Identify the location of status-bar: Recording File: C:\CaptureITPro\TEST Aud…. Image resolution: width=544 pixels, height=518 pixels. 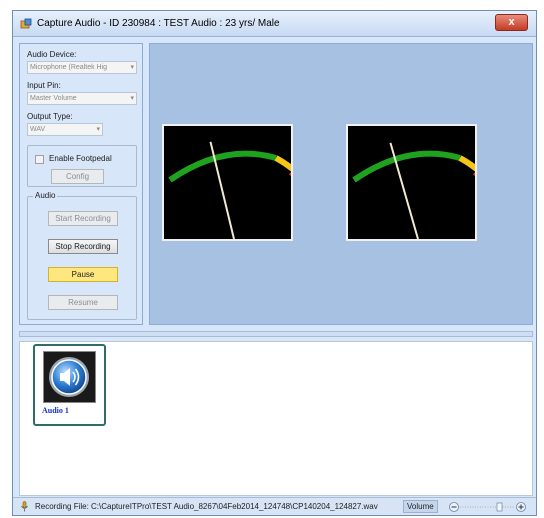
(274, 506).